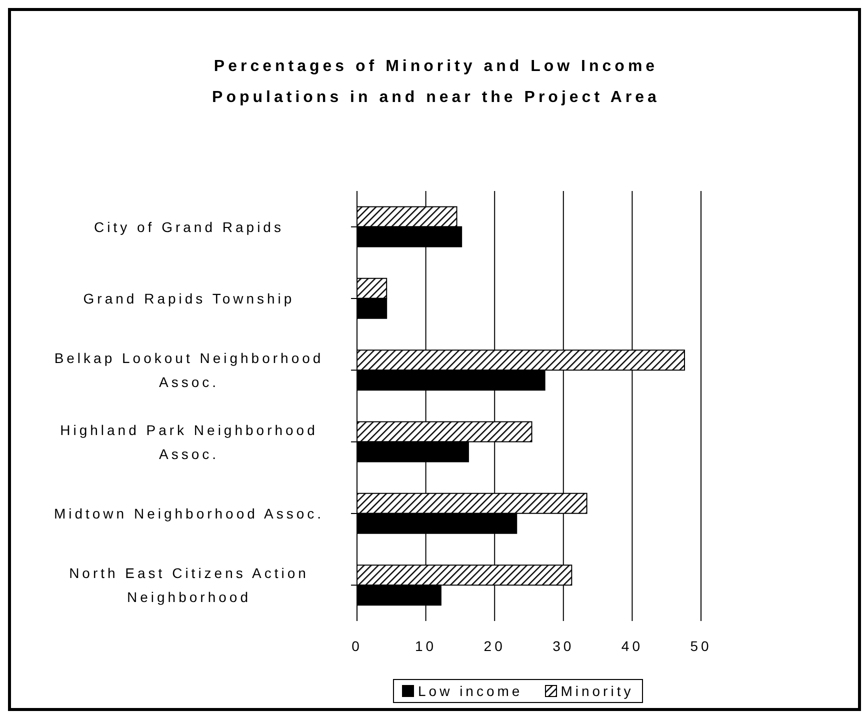 The width and height of the screenshot is (867, 719). I want to click on x-tick-label: 20, so click(495, 646).